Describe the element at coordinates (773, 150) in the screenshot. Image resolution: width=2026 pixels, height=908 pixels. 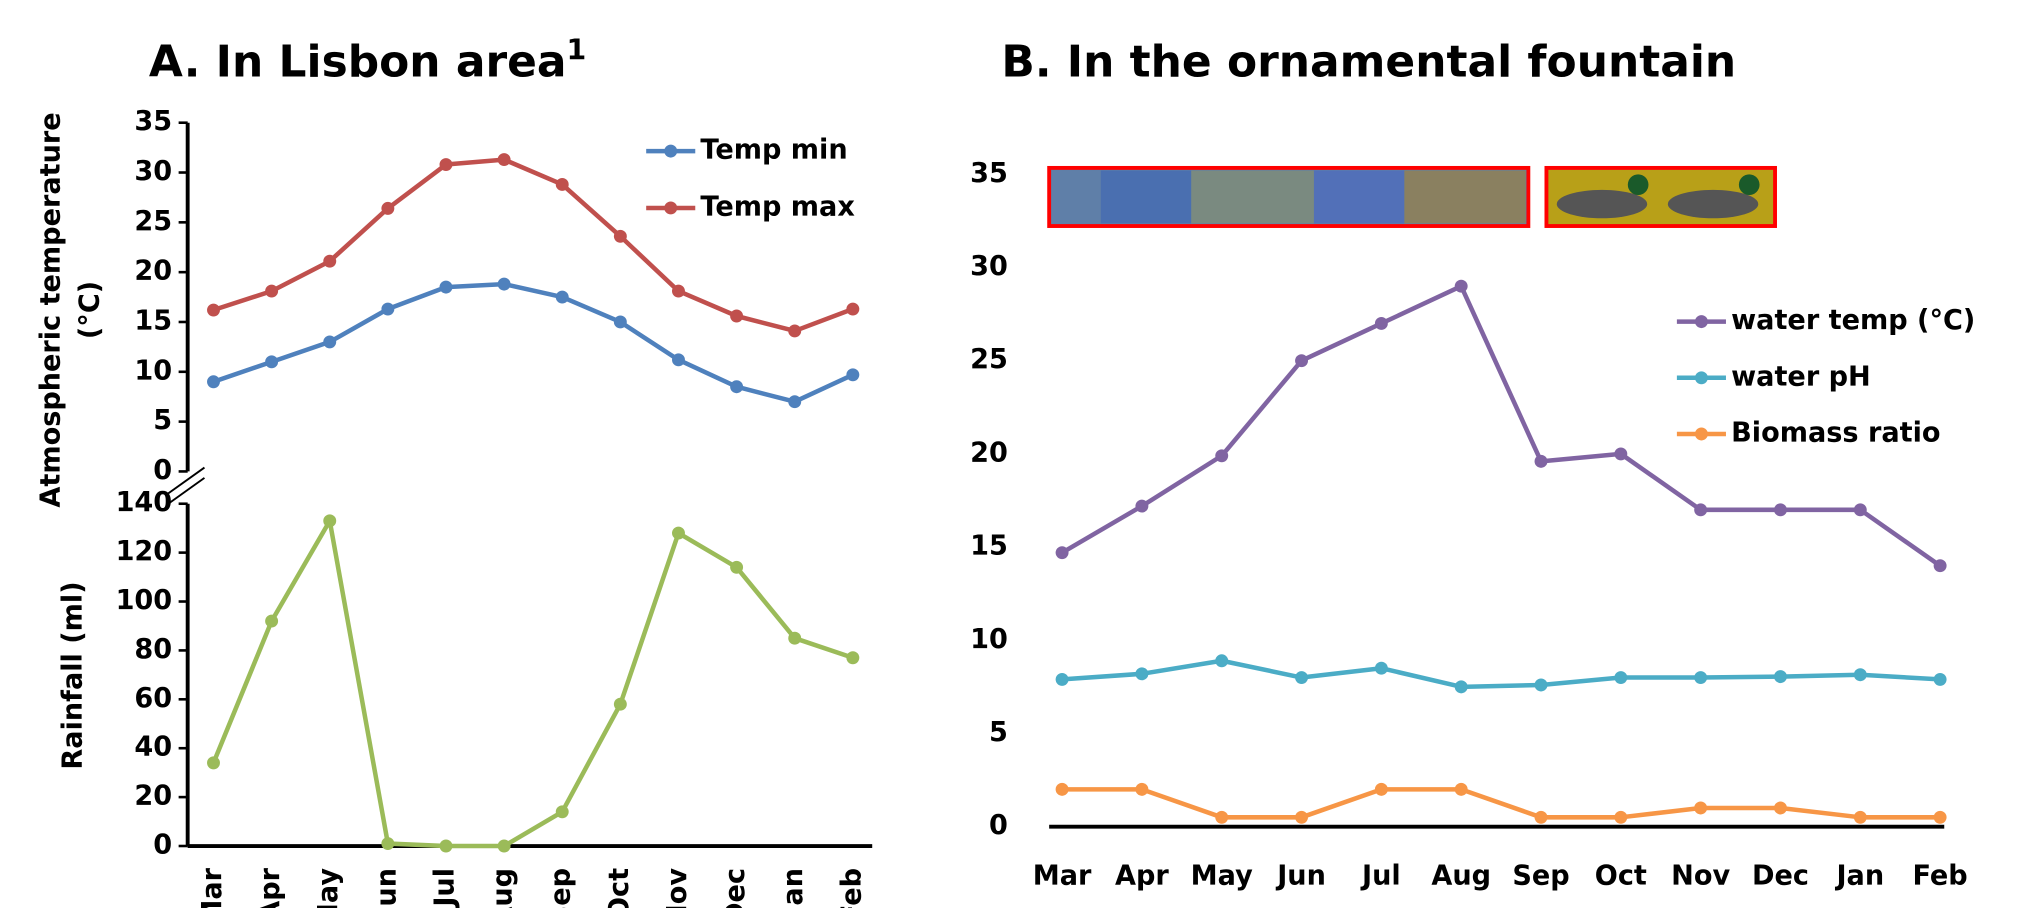
I see `legend-label: Temp min` at that location.